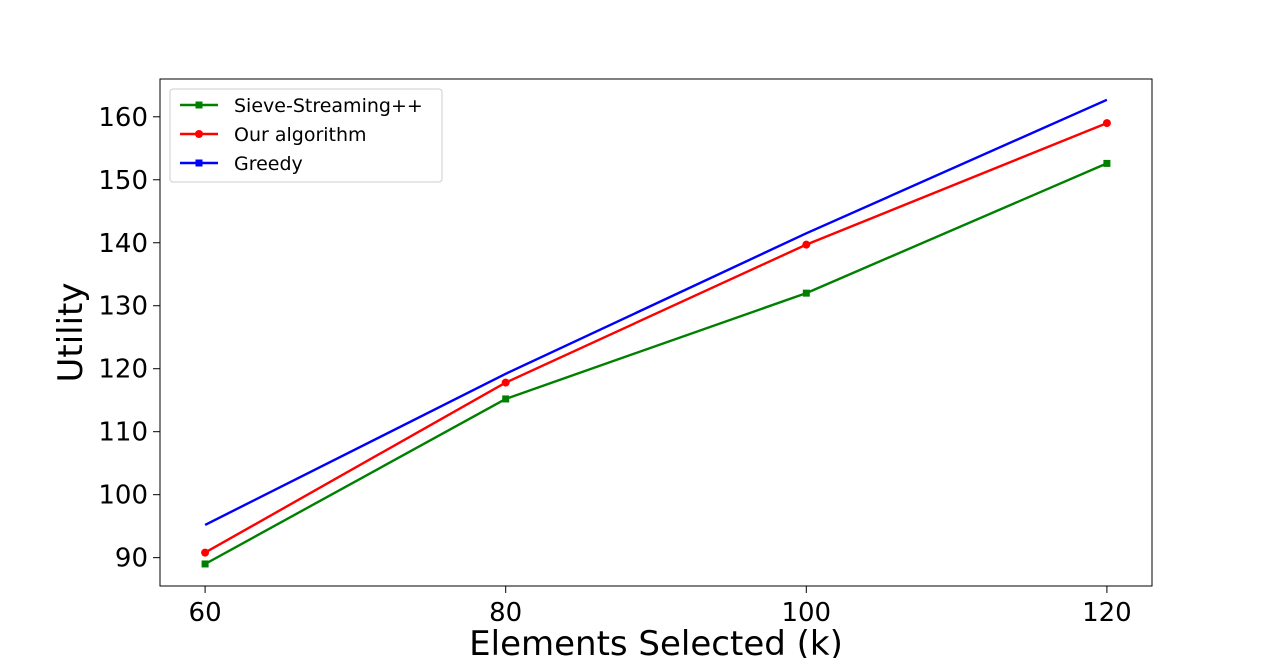 The width and height of the screenshot is (1280, 658). Describe the element at coordinates (123, 370) in the screenshot. I see `y-tick-label: 120` at that location.